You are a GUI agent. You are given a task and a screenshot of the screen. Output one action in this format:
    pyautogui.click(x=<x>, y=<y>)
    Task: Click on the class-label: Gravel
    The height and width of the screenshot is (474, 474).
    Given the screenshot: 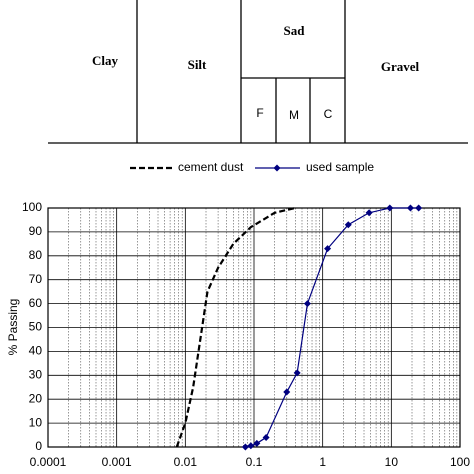 What is the action you would take?
    pyautogui.click(x=400, y=66)
    